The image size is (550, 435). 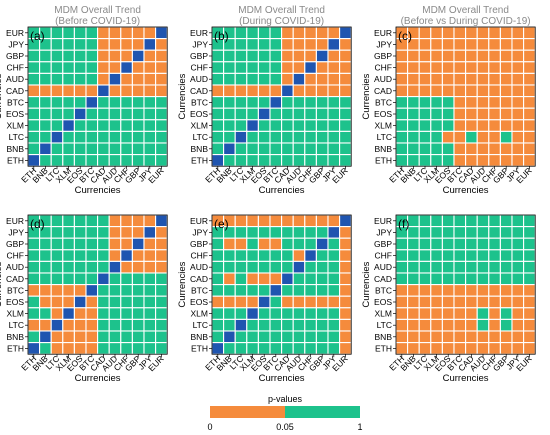 I want to click on cell-AUD-AUD, so click(x=115, y=79).